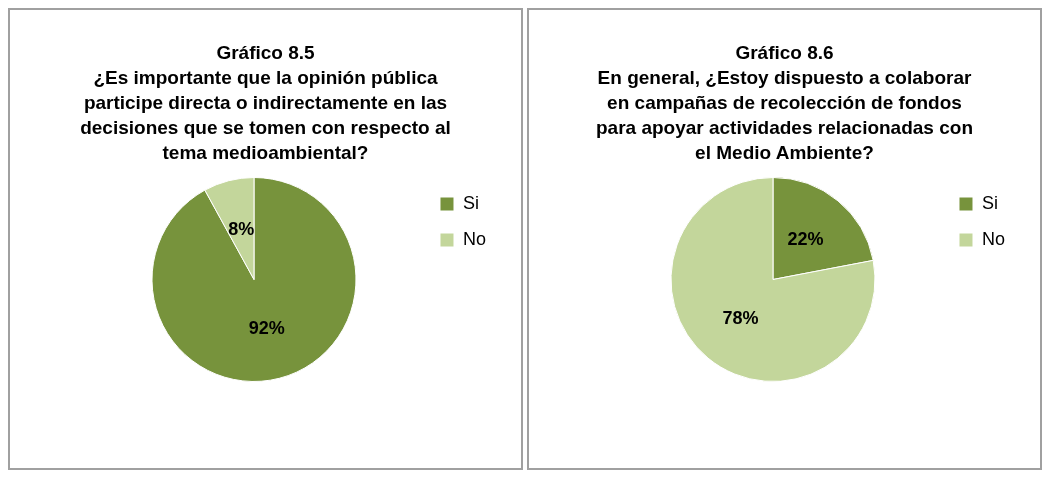  I want to click on chart-subtitle: ¿Es importante que la opinión pública participe directa o indirectamente en las decisiones que se tomen con respecto al tema medioambiental?, so click(265, 115).